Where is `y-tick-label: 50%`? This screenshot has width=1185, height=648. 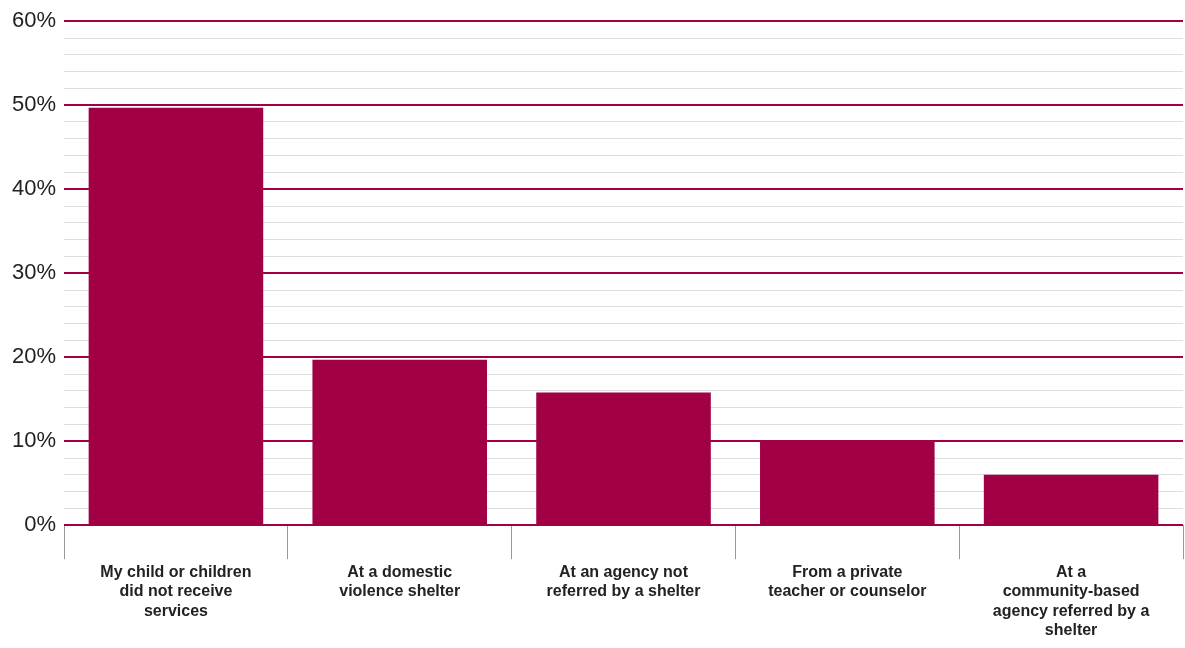 y-tick-label: 50% is located at coordinates (34, 104).